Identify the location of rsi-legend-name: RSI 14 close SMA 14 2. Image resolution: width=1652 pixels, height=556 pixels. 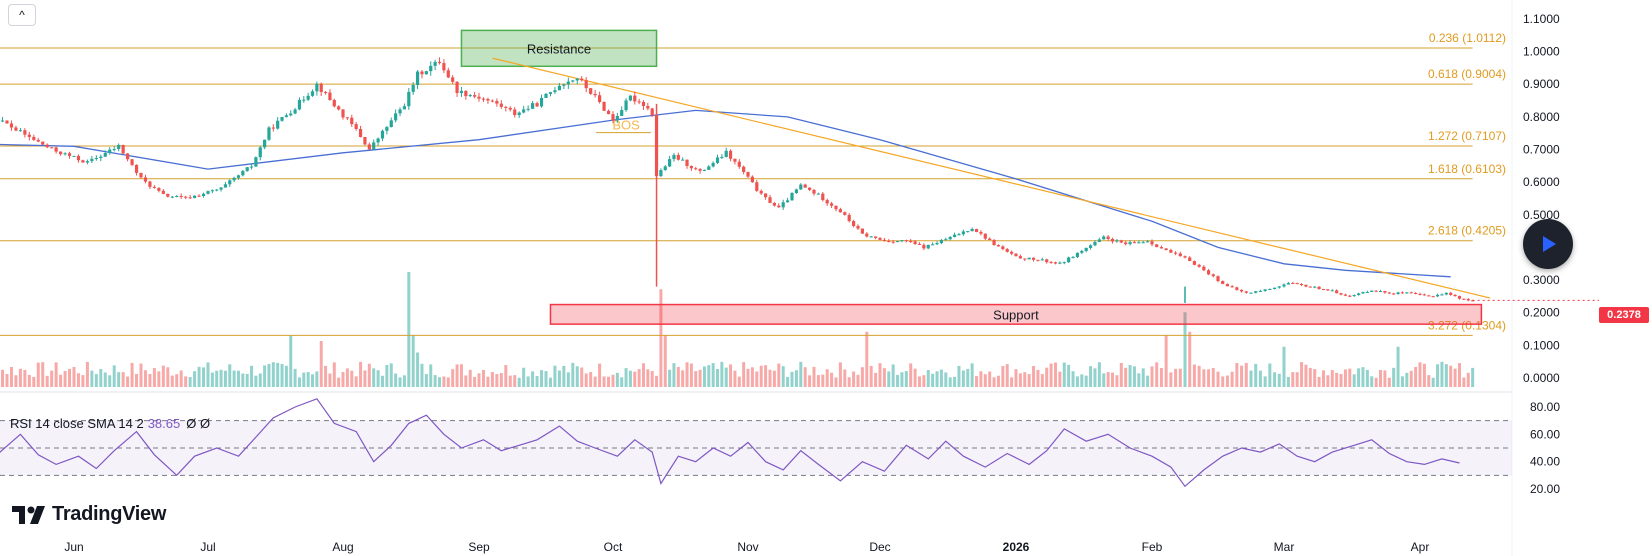
(77, 423).